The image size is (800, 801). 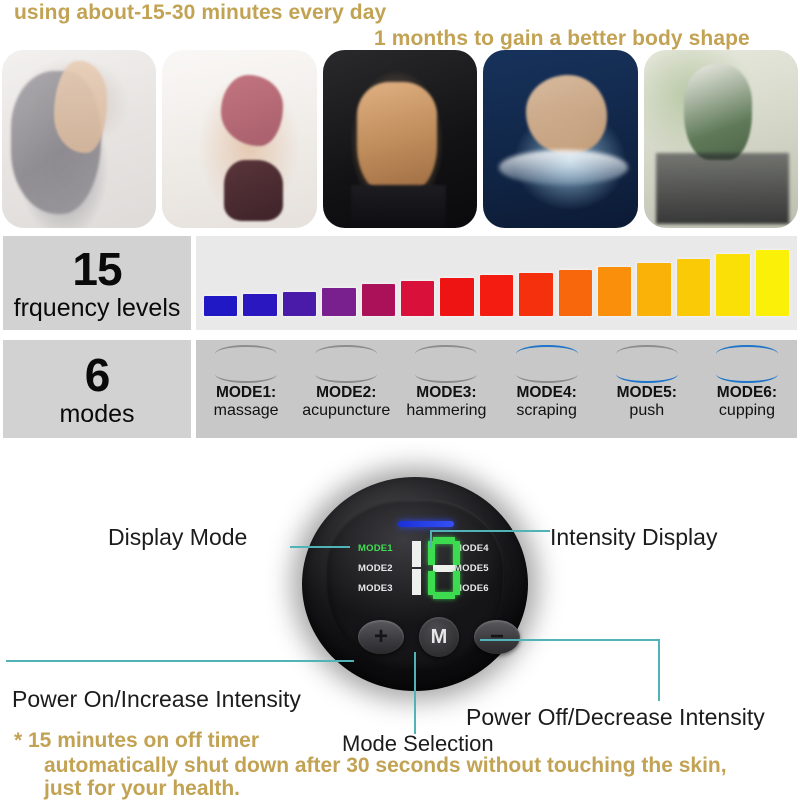 What do you see at coordinates (659, 670) in the screenshot?
I see `leader-line-power-off-vertical` at bounding box center [659, 670].